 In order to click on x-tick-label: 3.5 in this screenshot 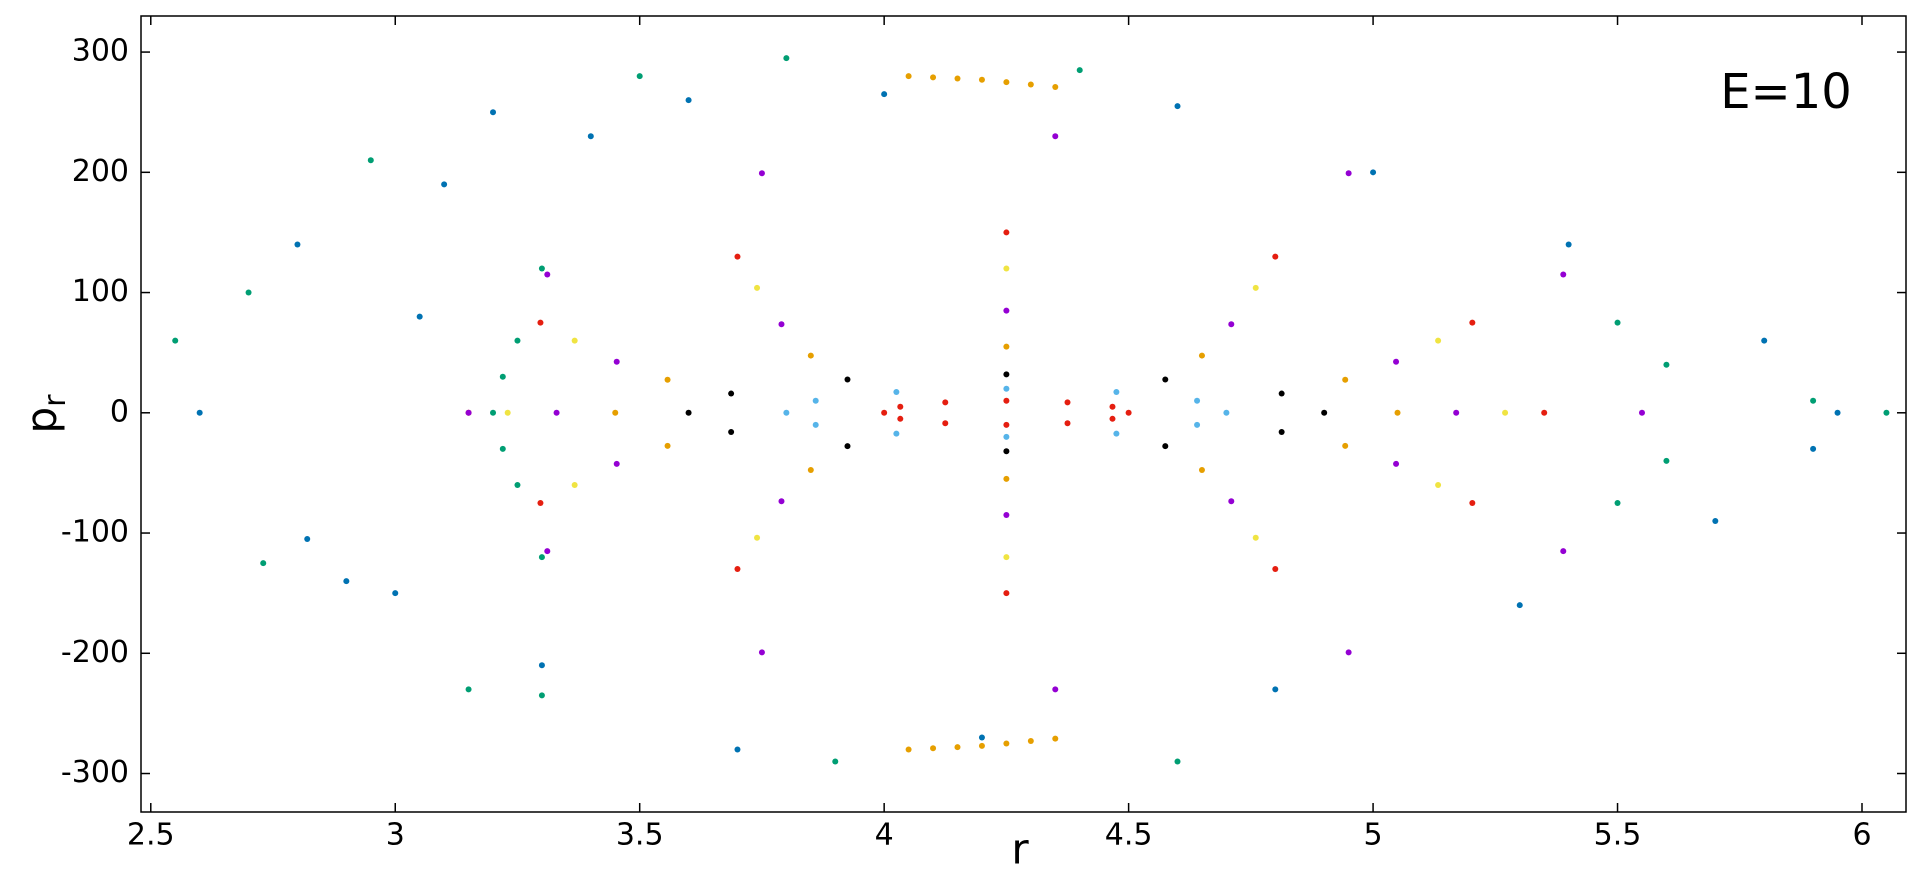, I will do `click(640, 835)`.